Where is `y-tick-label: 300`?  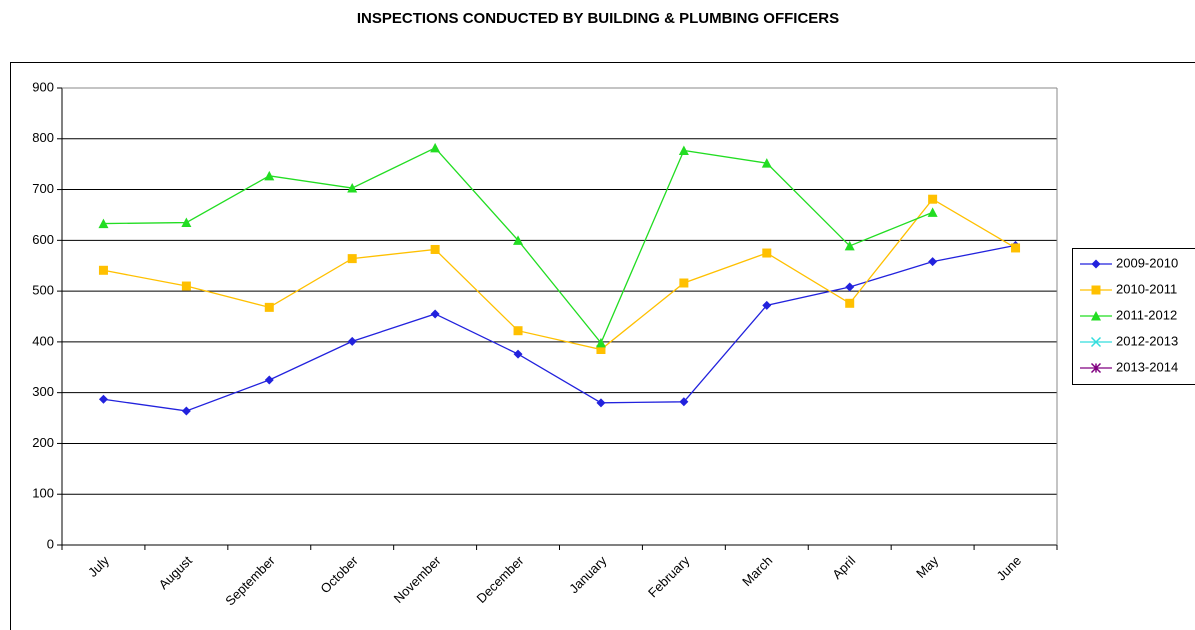
y-tick-label: 300 is located at coordinates (43, 391).